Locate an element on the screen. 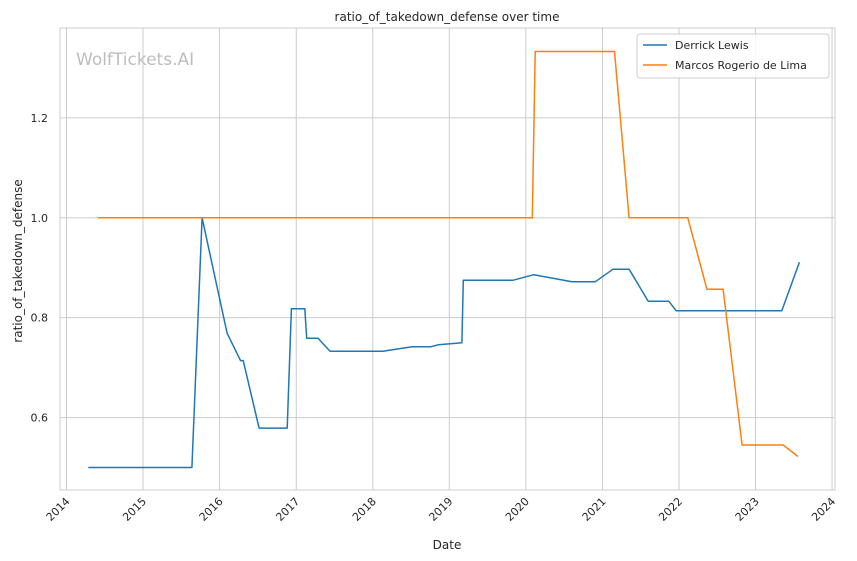 This screenshot has height=561, width=857. y-tick-label: 0.8 is located at coordinates (40, 318).